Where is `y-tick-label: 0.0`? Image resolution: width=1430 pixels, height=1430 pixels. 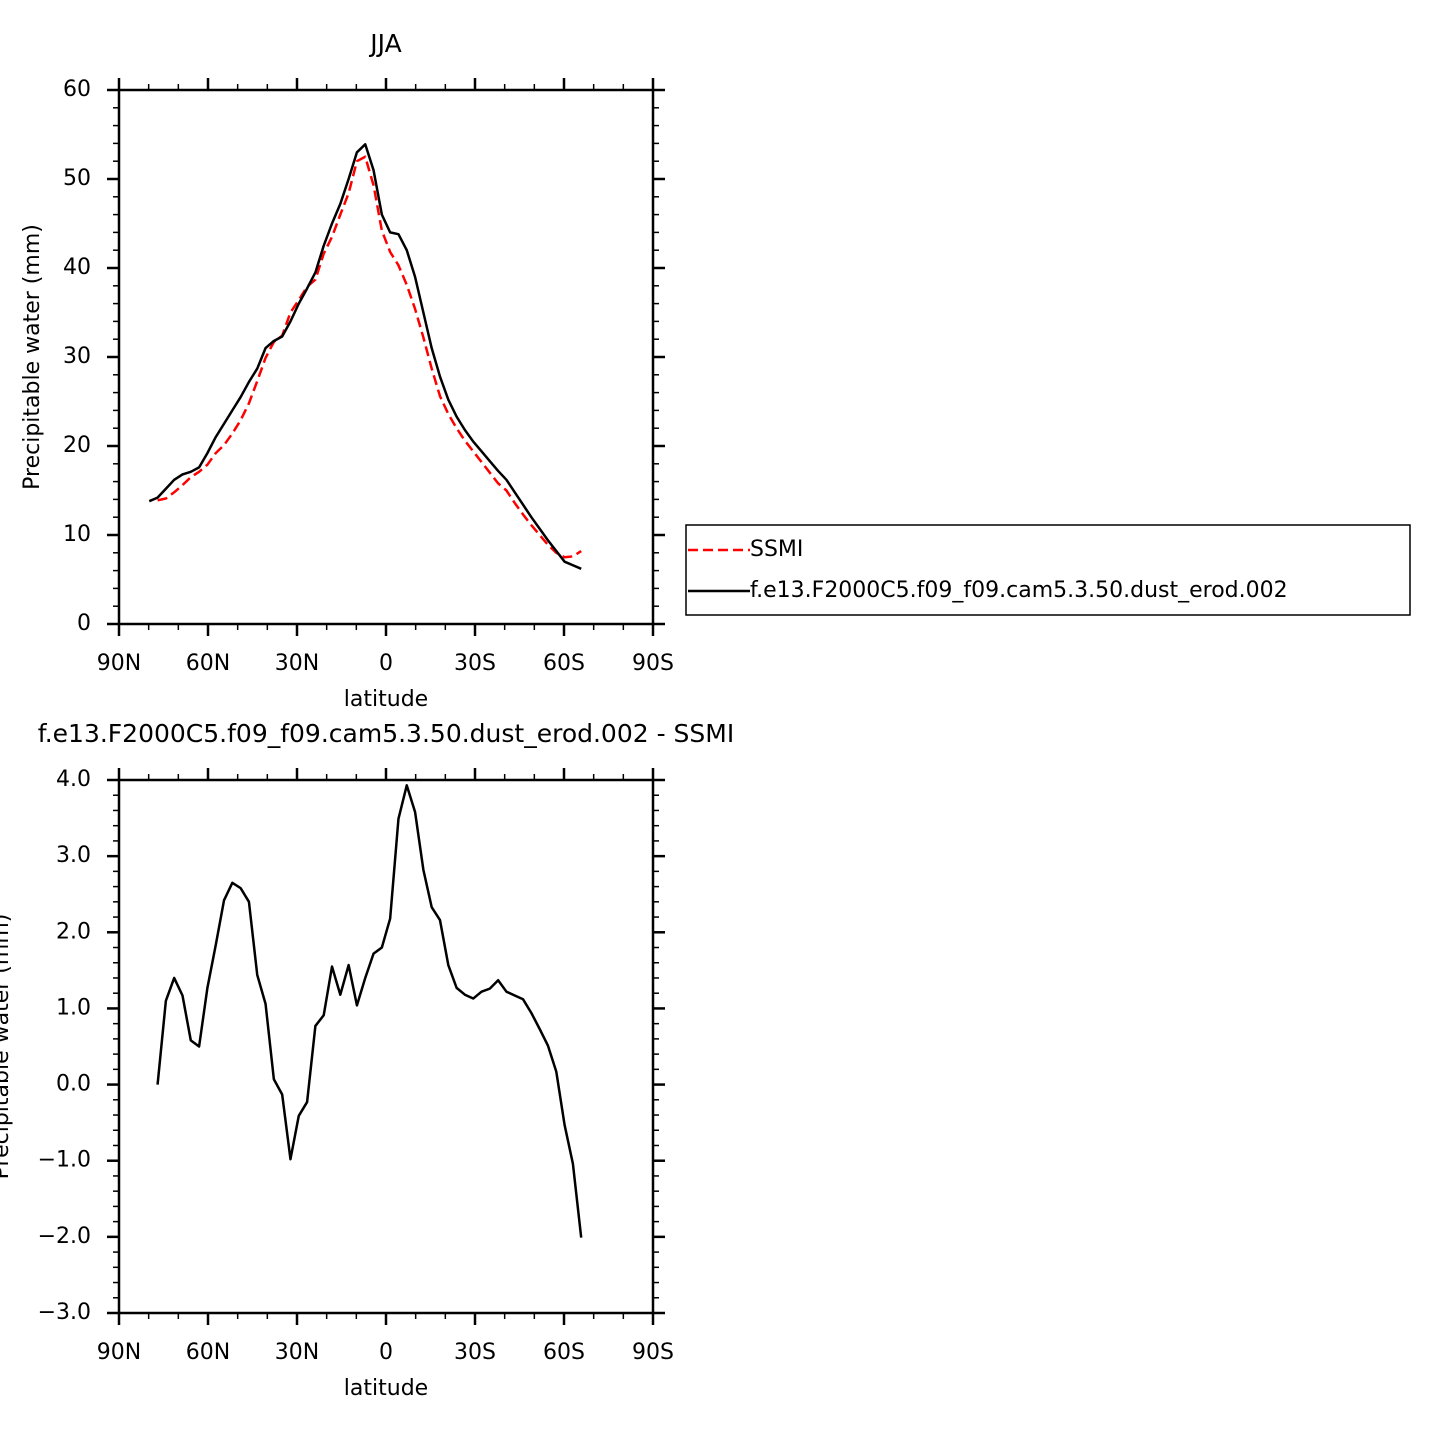
y-tick-label: 0.0 is located at coordinates (73, 1084).